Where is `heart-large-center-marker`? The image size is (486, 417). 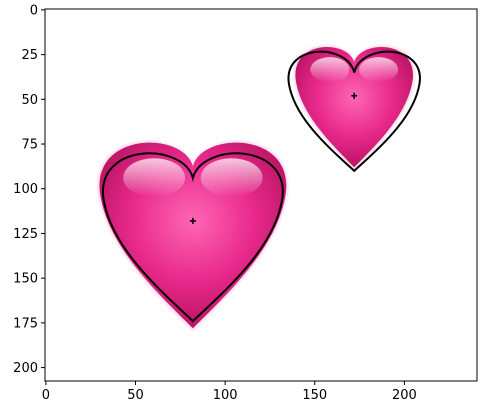 heart-large-center-marker is located at coordinates (192, 220).